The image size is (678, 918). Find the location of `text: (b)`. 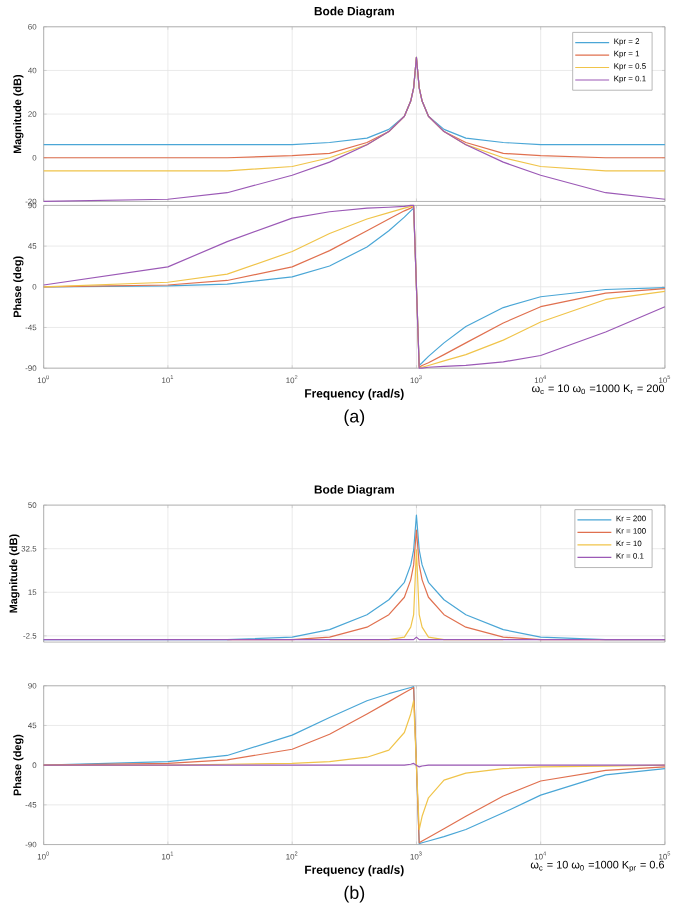

text: (b) is located at coordinates (354, 894).